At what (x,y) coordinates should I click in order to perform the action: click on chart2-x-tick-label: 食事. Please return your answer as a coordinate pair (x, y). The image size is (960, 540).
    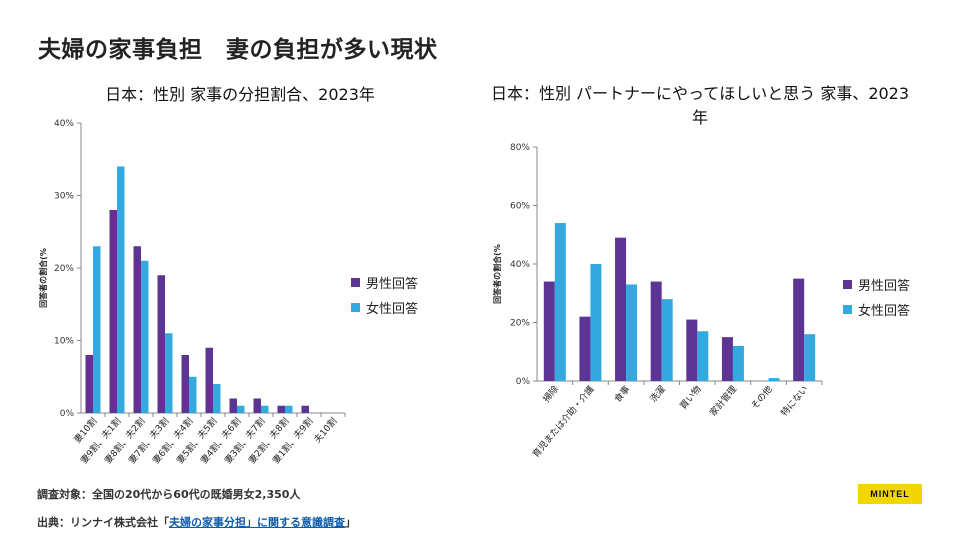
    Looking at the image, I should click on (622, 394).